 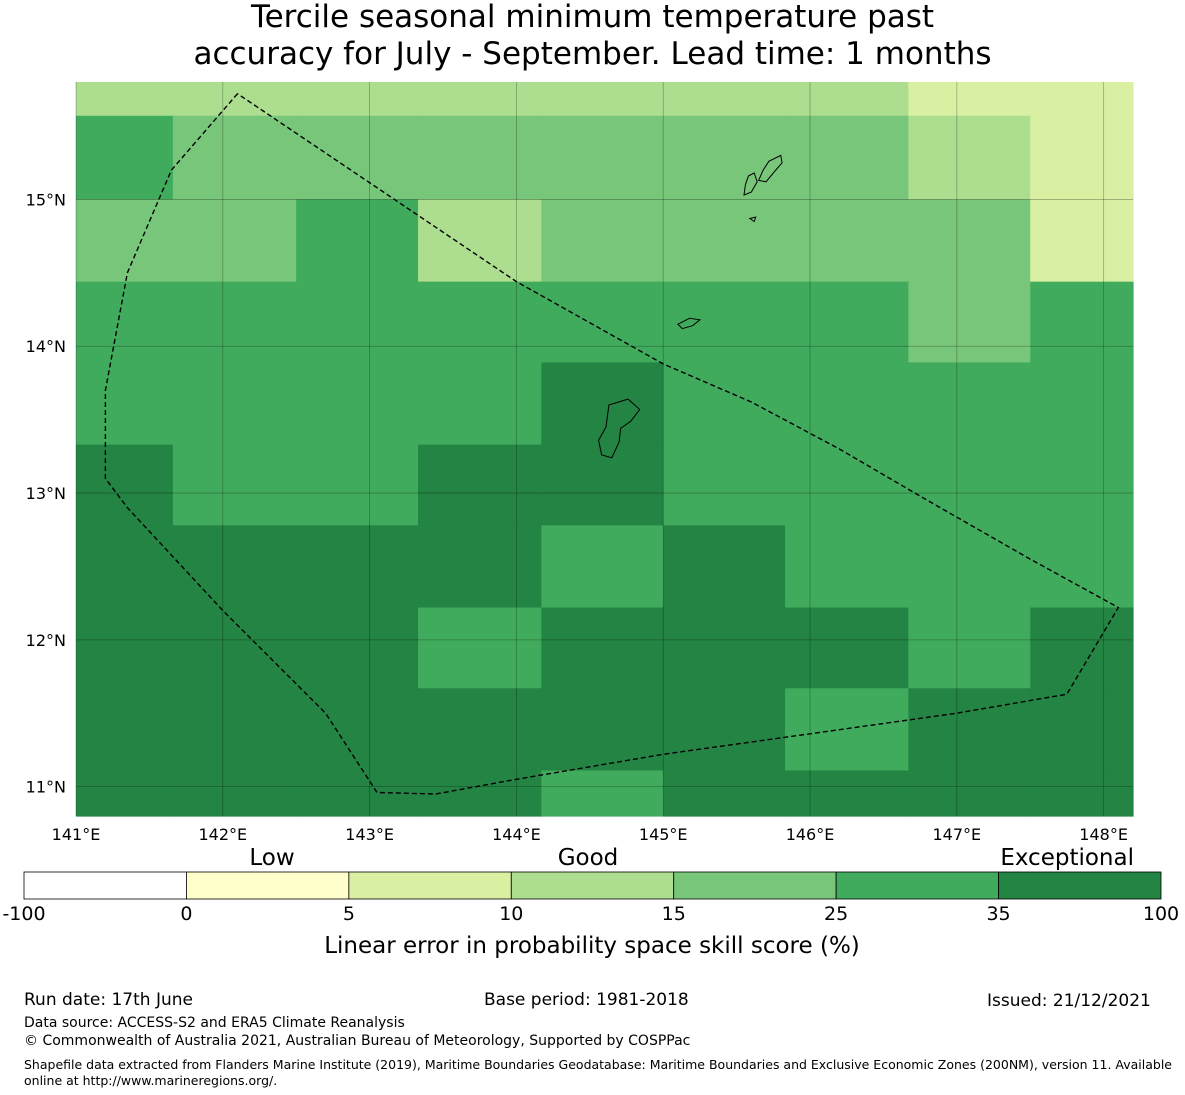 I want to click on legend-tick-label: 10, so click(x=511, y=914).